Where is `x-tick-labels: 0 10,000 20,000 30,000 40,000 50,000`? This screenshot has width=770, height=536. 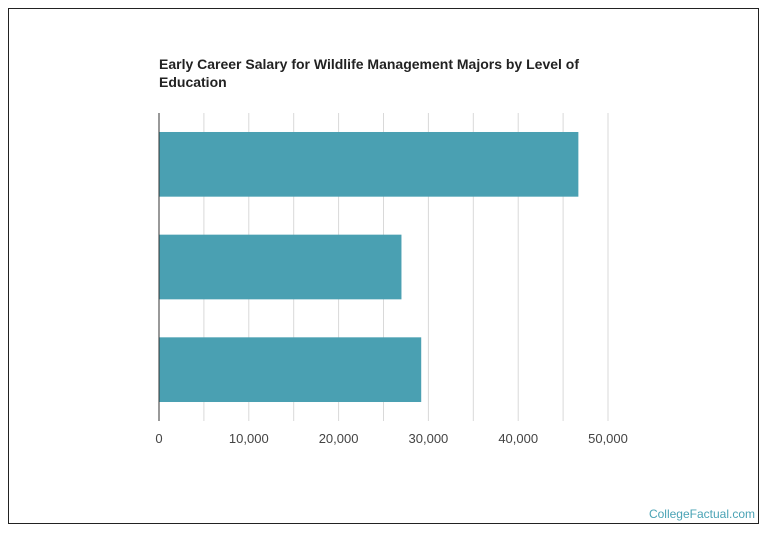
x-tick-labels: 0 10,000 20,000 30,000 40,000 50,000 is located at coordinates (391, 438).